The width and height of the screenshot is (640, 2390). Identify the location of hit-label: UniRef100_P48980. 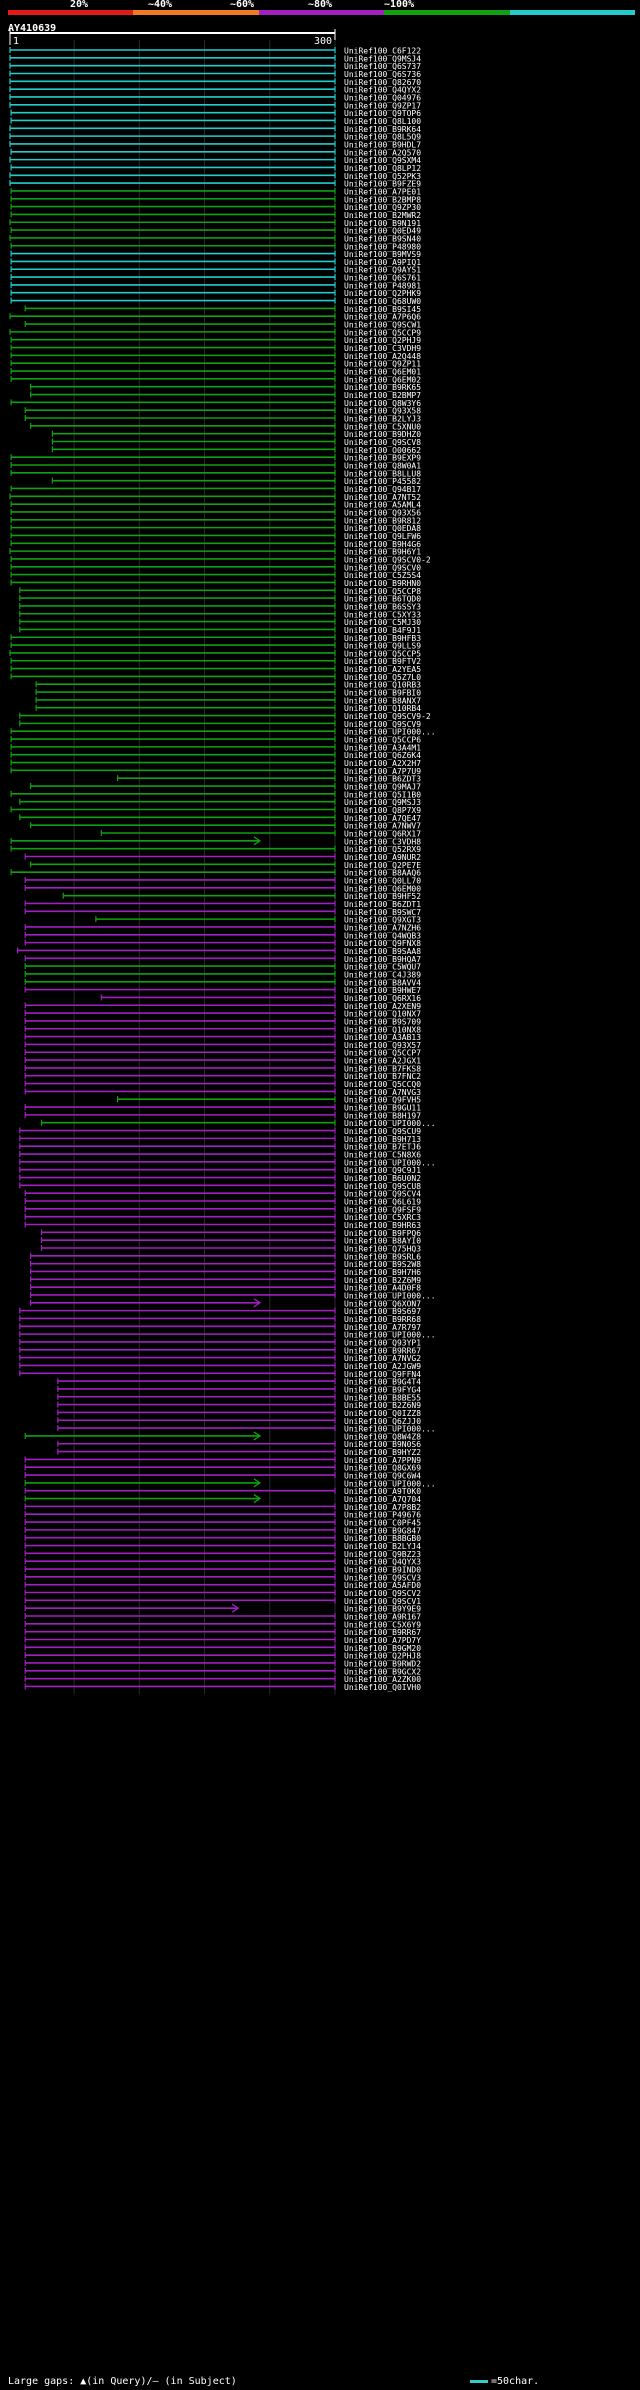
(382, 246).